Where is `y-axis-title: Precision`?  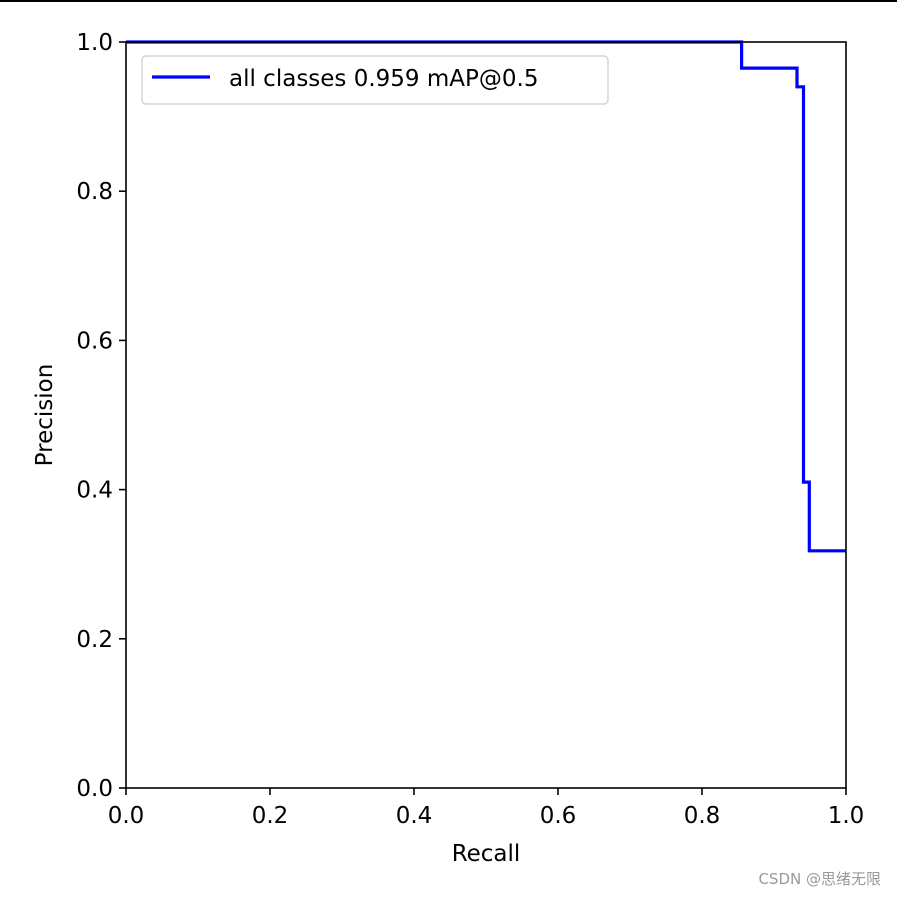
y-axis-title: Precision is located at coordinates (45, 415).